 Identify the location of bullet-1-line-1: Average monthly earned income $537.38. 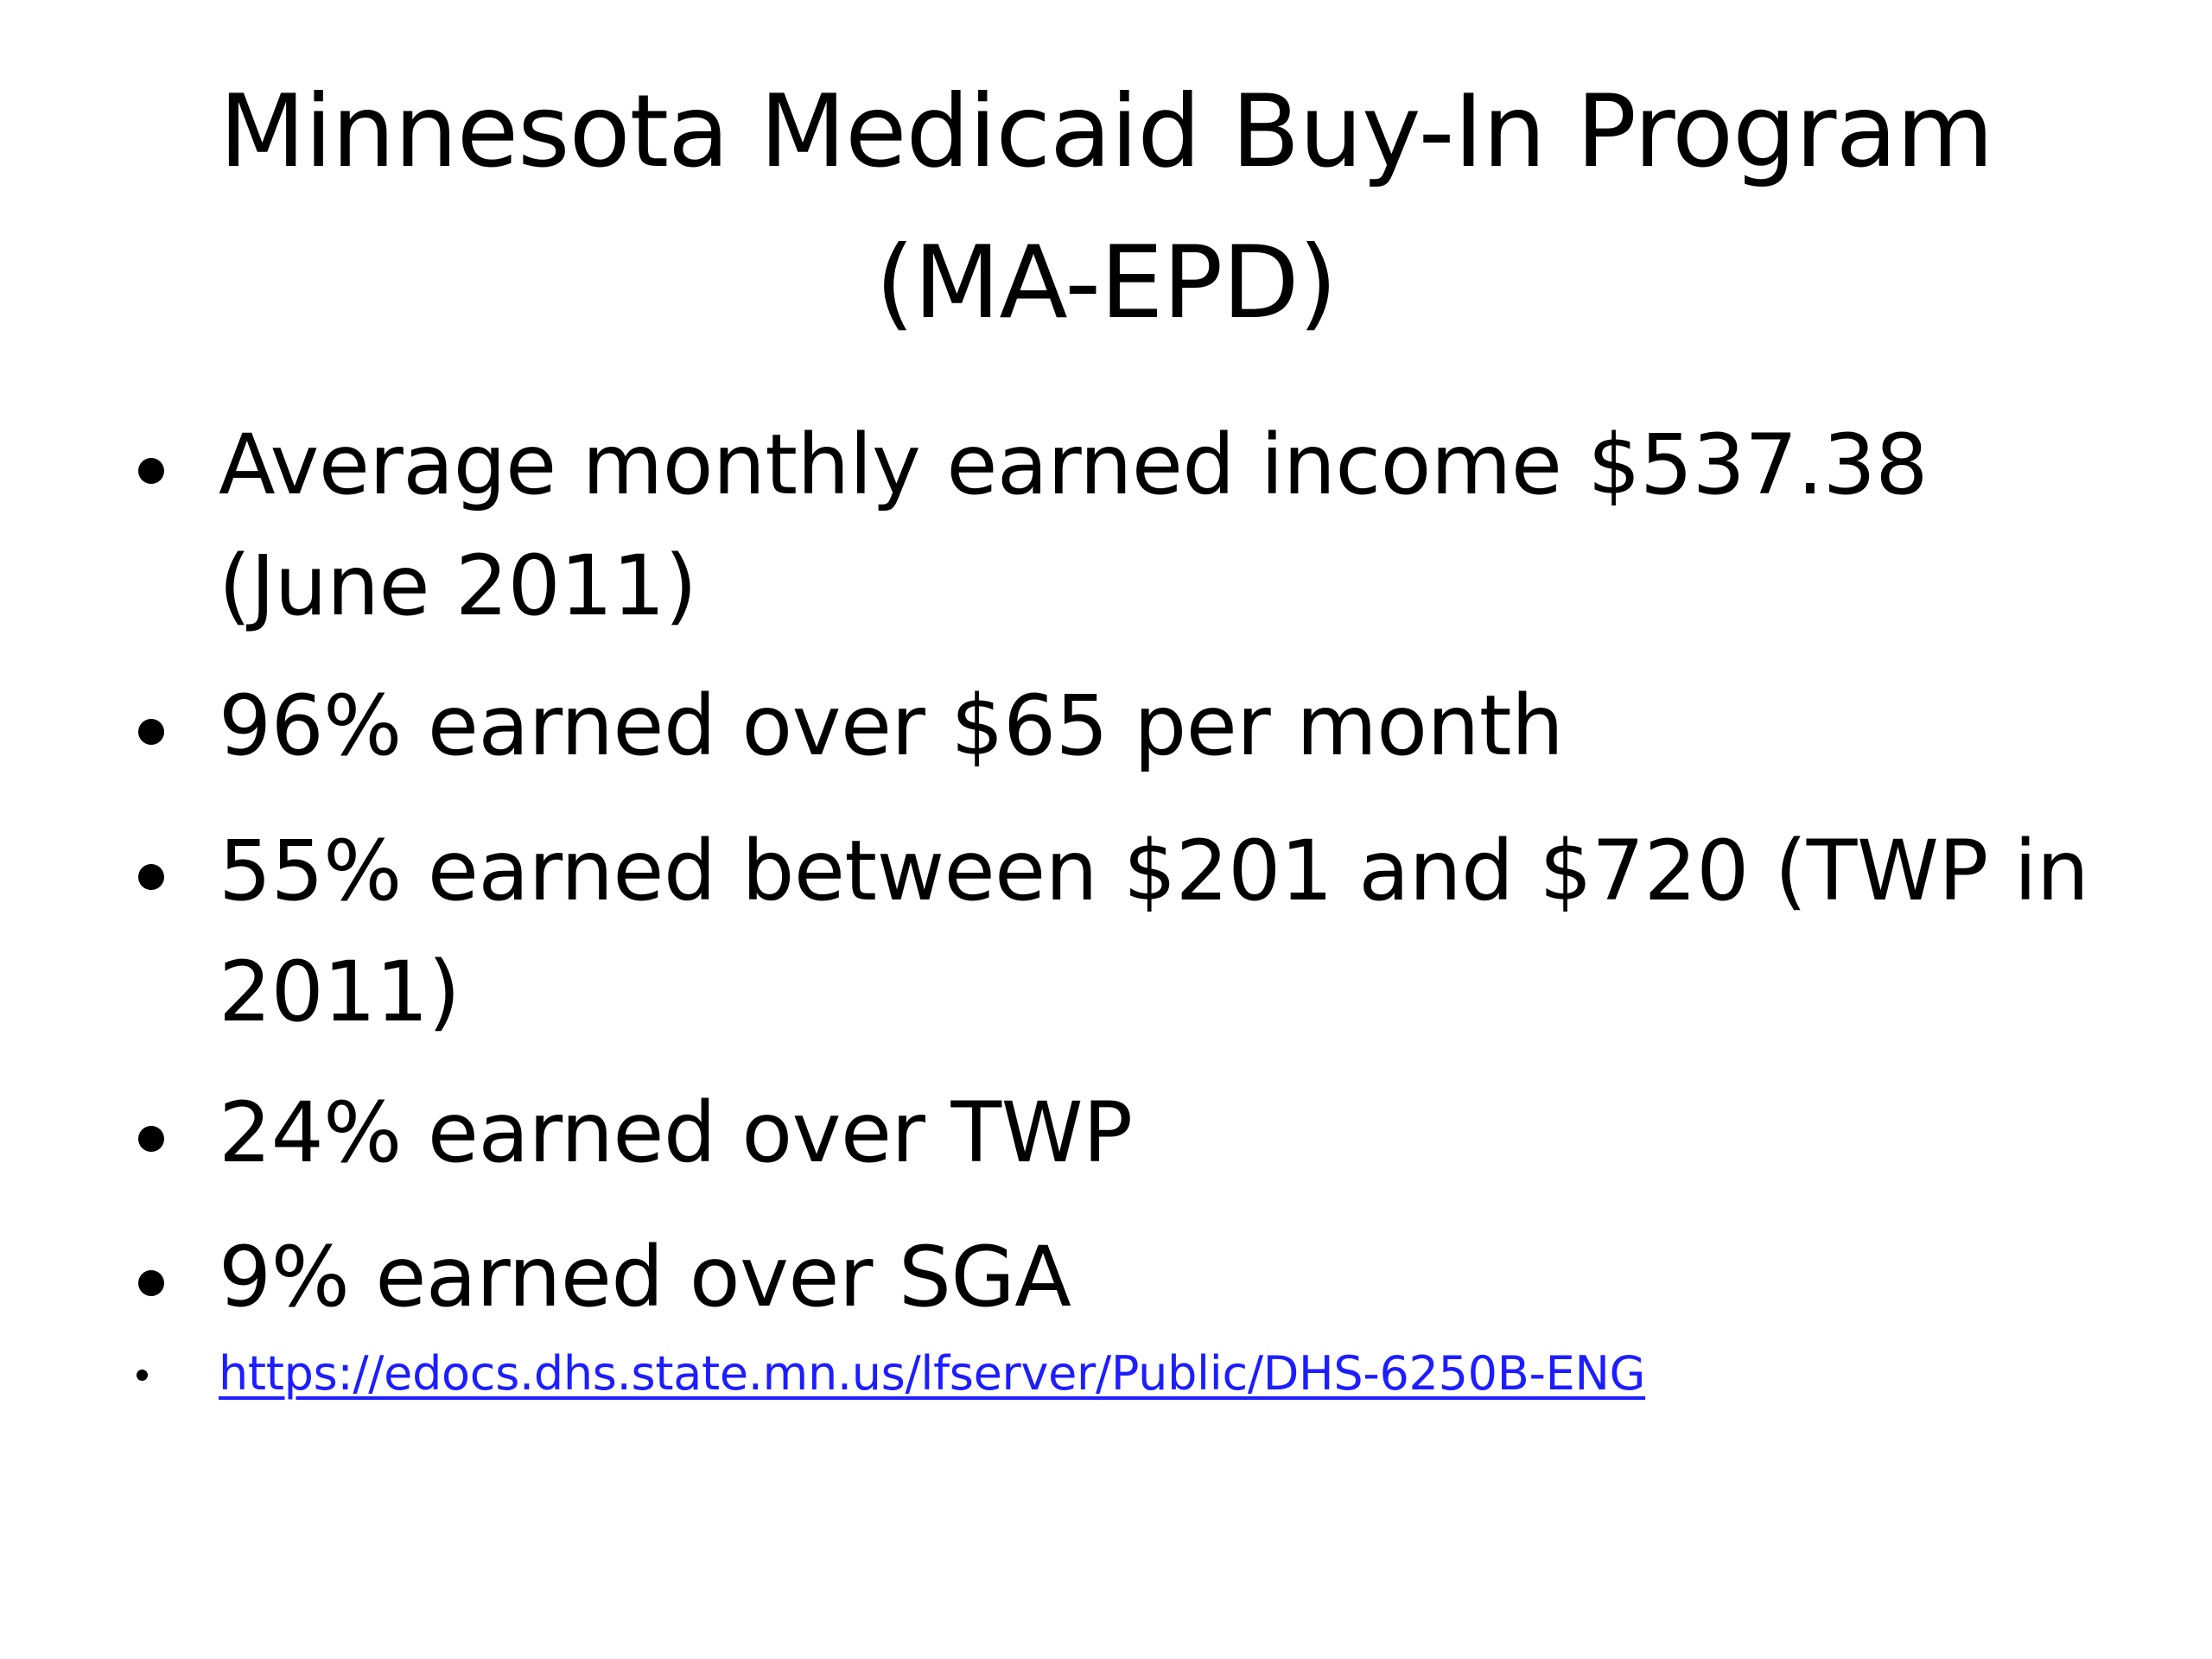
(1073, 464).